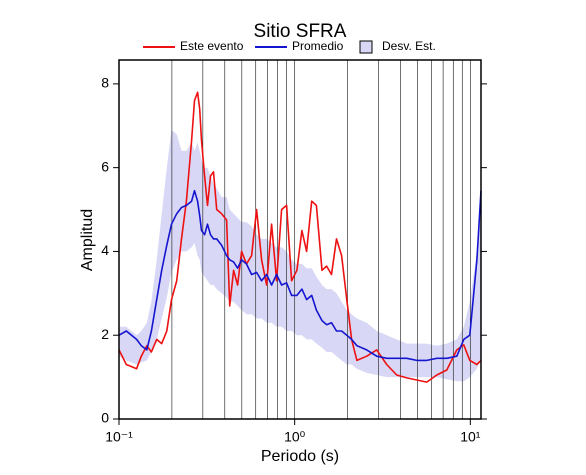 The width and height of the screenshot is (586, 475). I want to click on x-tick-label: 10⁰, so click(295, 437).